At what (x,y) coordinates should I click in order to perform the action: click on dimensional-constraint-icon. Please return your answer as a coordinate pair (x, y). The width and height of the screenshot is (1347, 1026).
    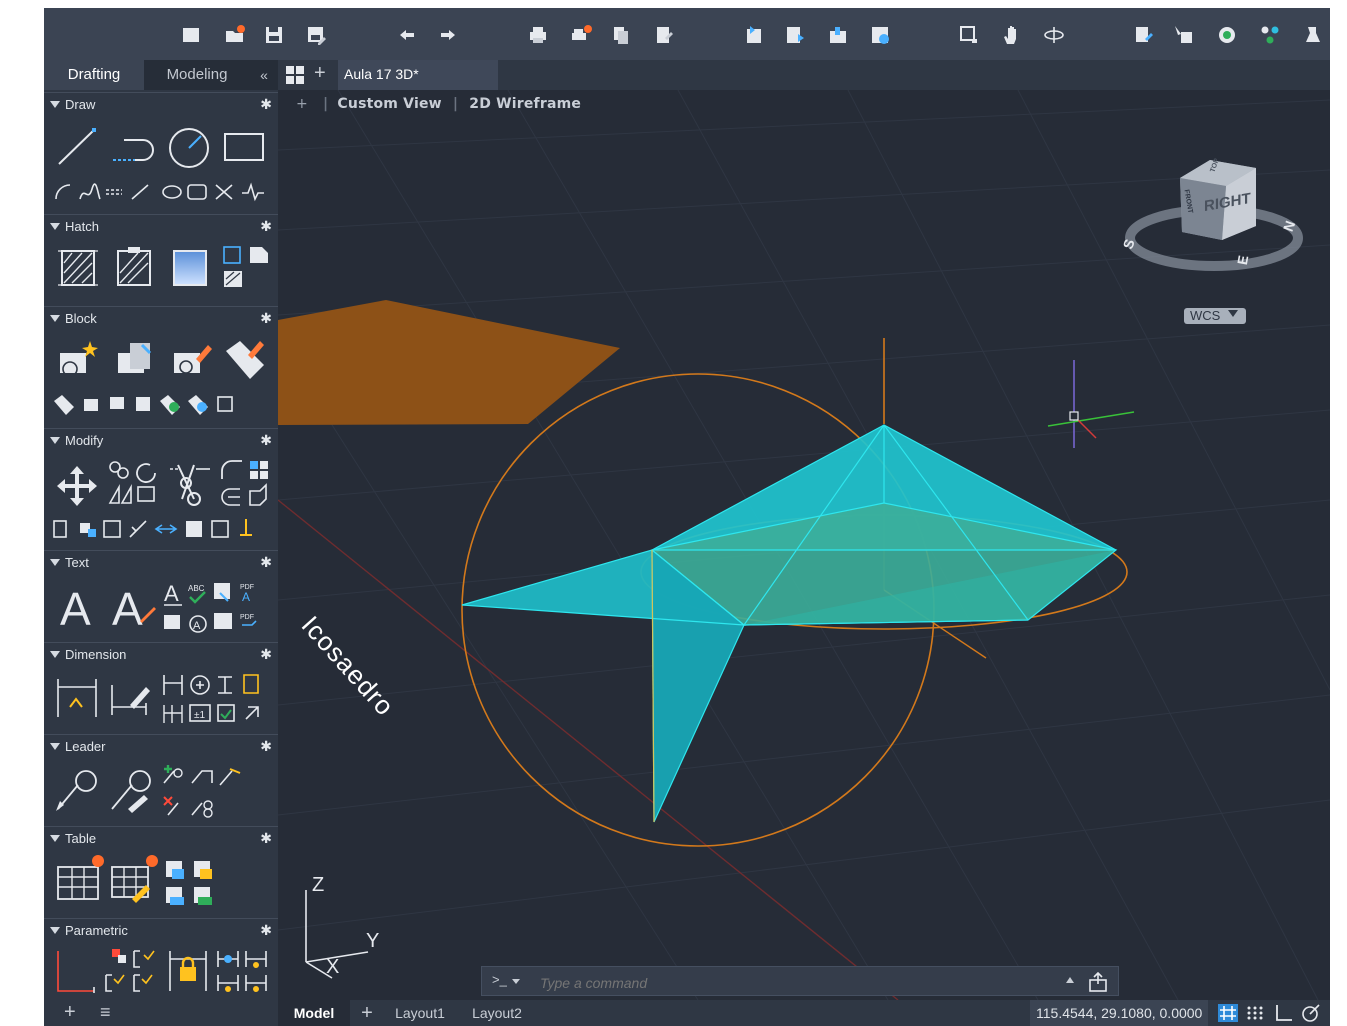
    Looking at the image, I should click on (188, 970).